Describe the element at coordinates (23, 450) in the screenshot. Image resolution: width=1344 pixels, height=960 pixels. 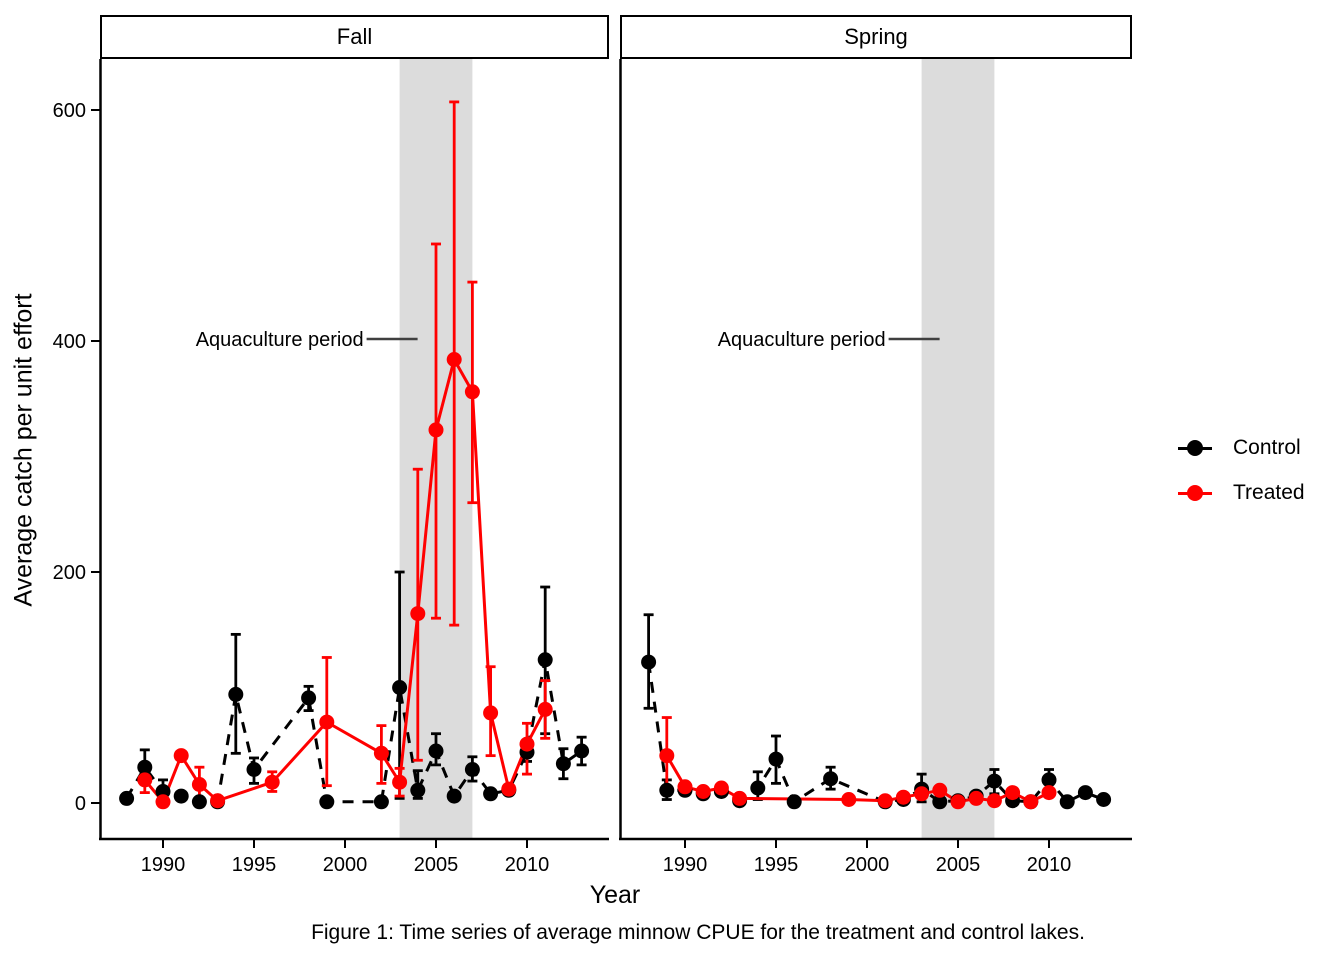
I see `y-axis-title: Average catch per unit effort` at that location.